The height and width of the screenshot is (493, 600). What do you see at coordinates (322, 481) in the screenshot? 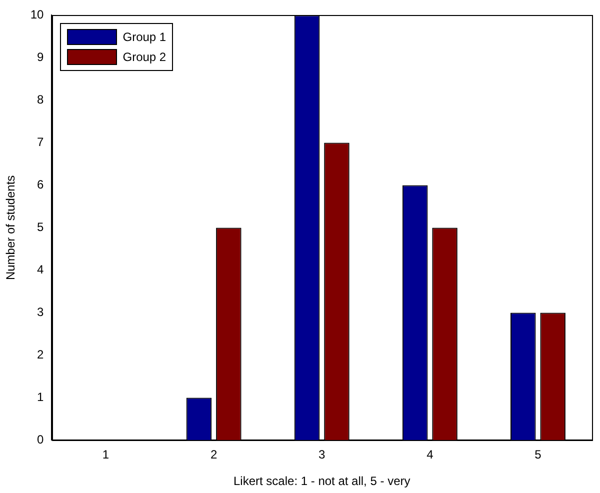
I see `x-axis-title: Likert scale: 1 - not at all, 5 - very` at bounding box center [322, 481].